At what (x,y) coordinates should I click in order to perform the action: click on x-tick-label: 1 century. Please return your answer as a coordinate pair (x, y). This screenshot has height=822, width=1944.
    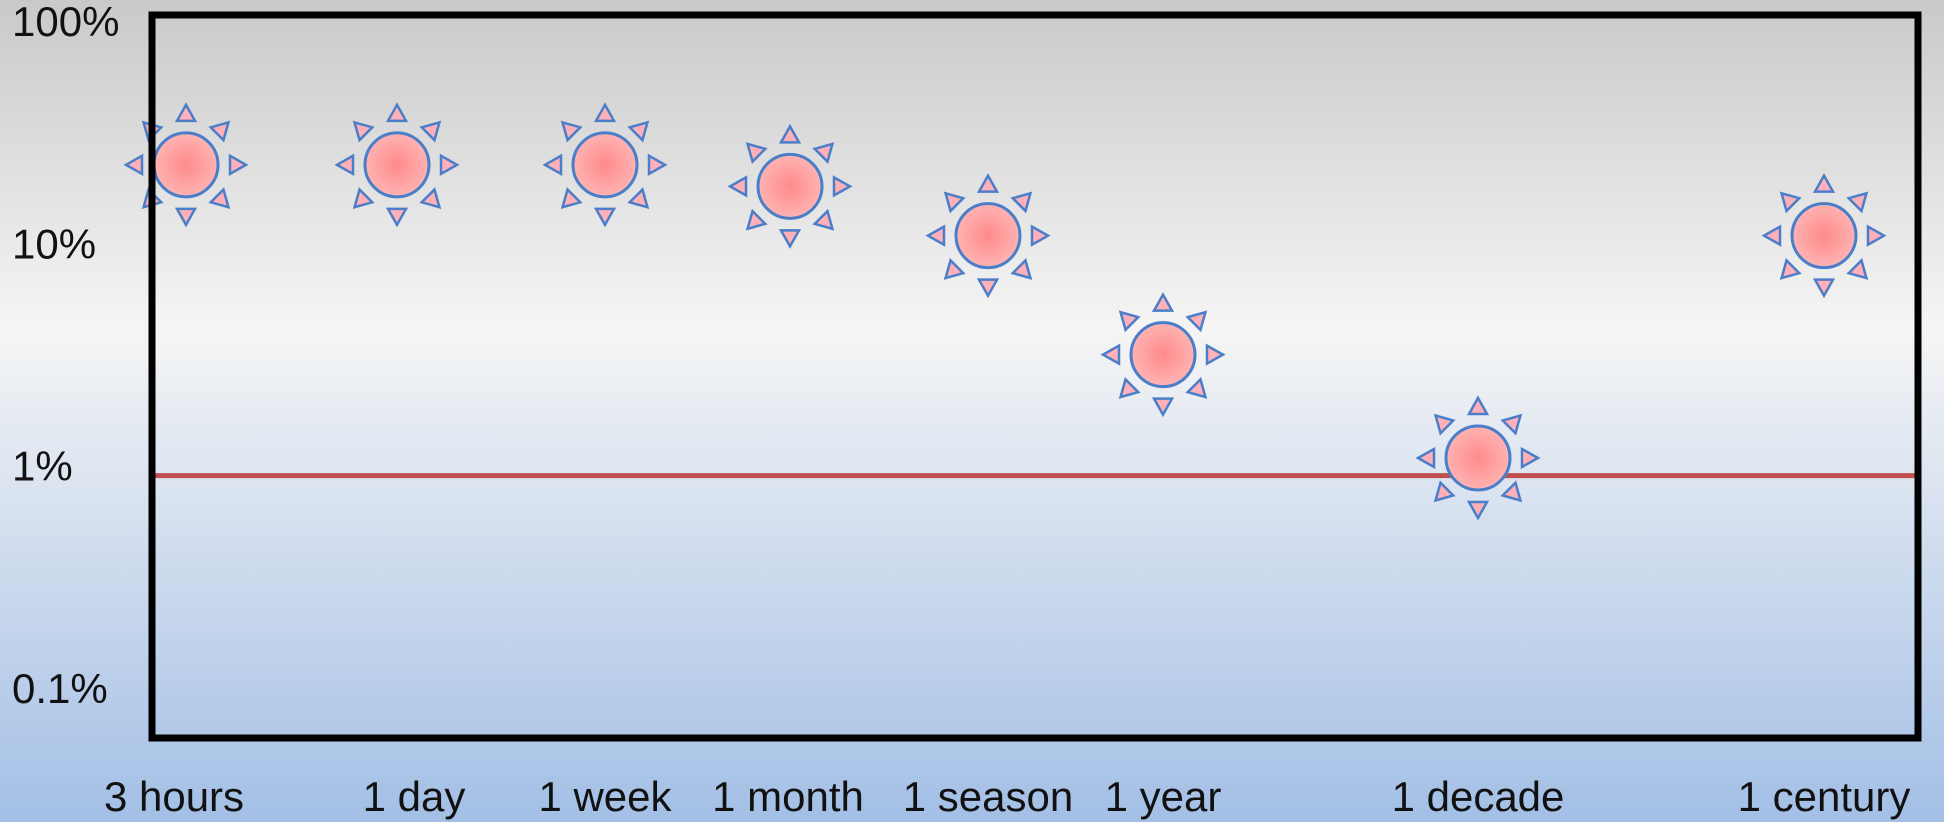
    Looking at the image, I should click on (1824, 796).